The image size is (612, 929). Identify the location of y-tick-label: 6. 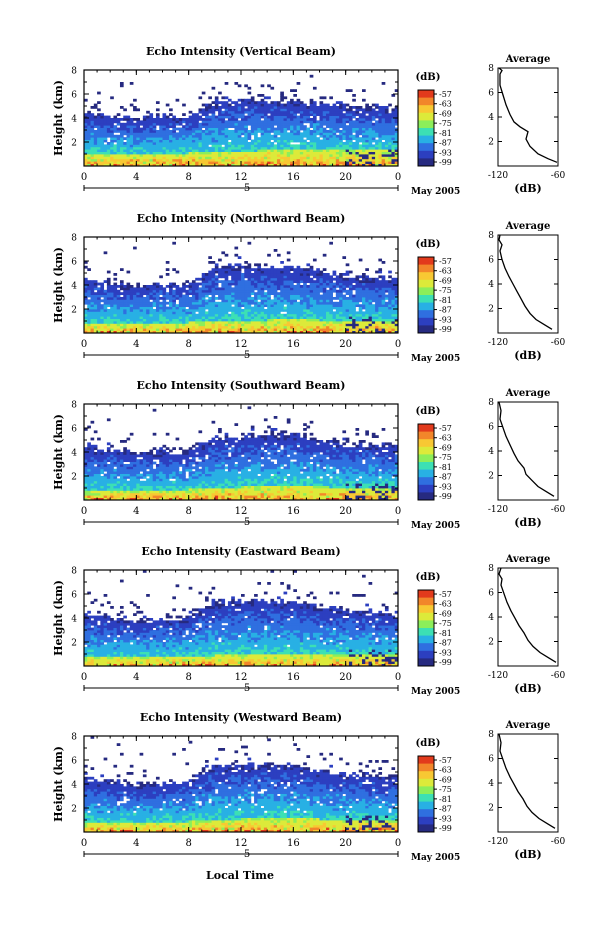
(74, 96).